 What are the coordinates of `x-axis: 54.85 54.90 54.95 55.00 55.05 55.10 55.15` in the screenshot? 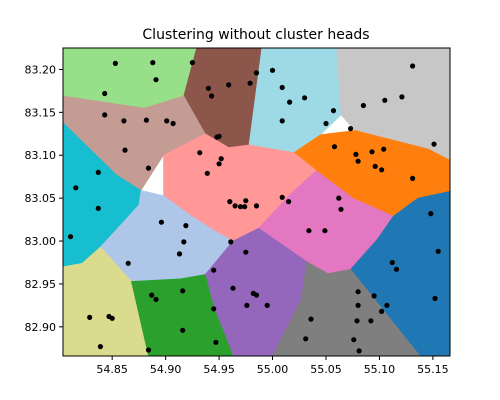 It's located at (272, 366).